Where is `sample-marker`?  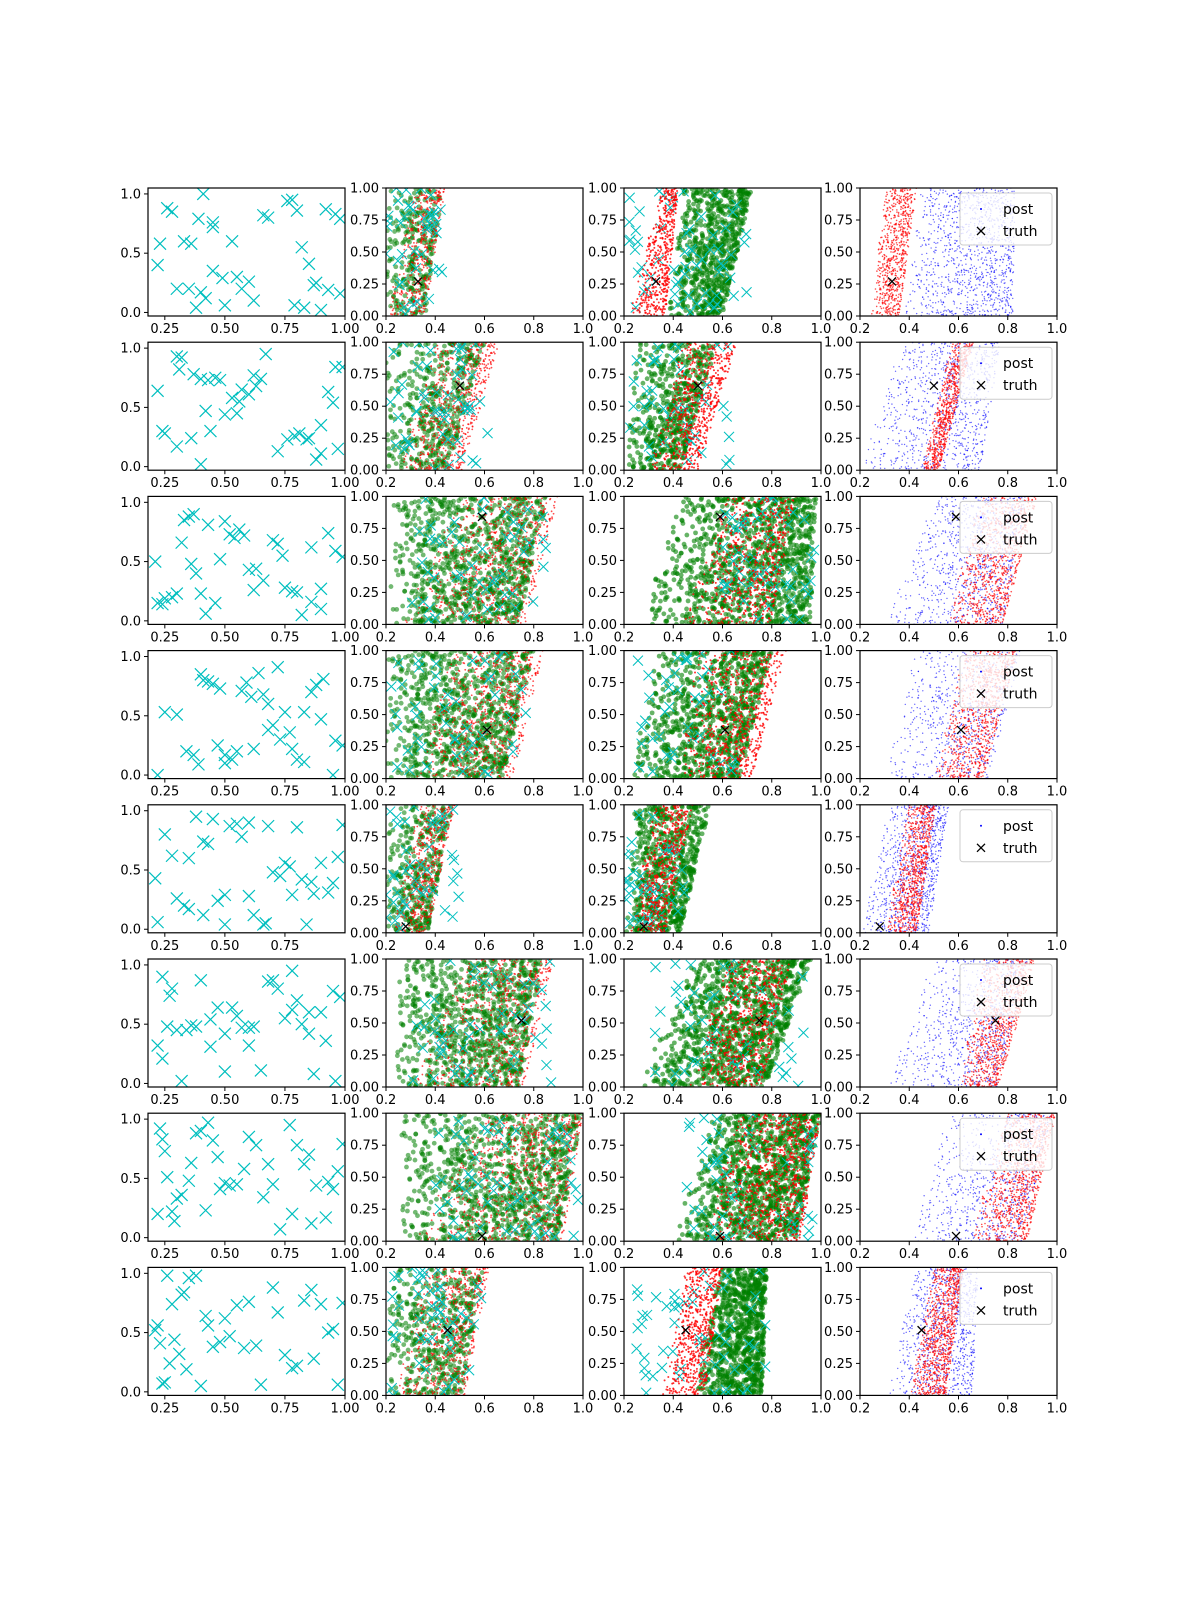
sample-marker is located at coordinates (220, 380).